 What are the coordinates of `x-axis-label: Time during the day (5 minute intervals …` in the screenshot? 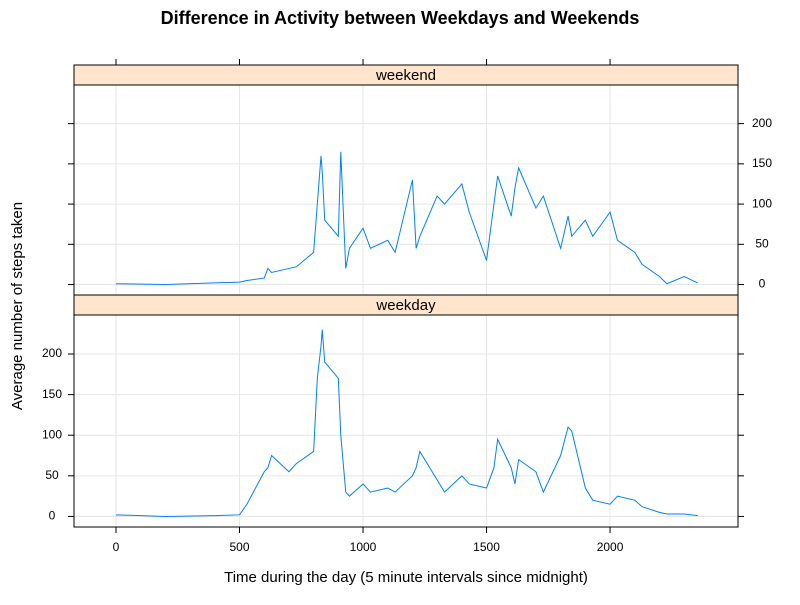 It's located at (406, 577).